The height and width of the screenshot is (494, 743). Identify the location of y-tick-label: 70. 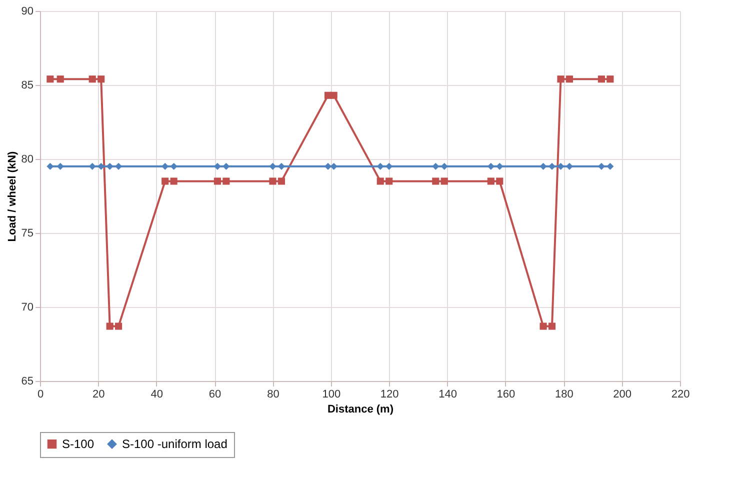
(27, 308).